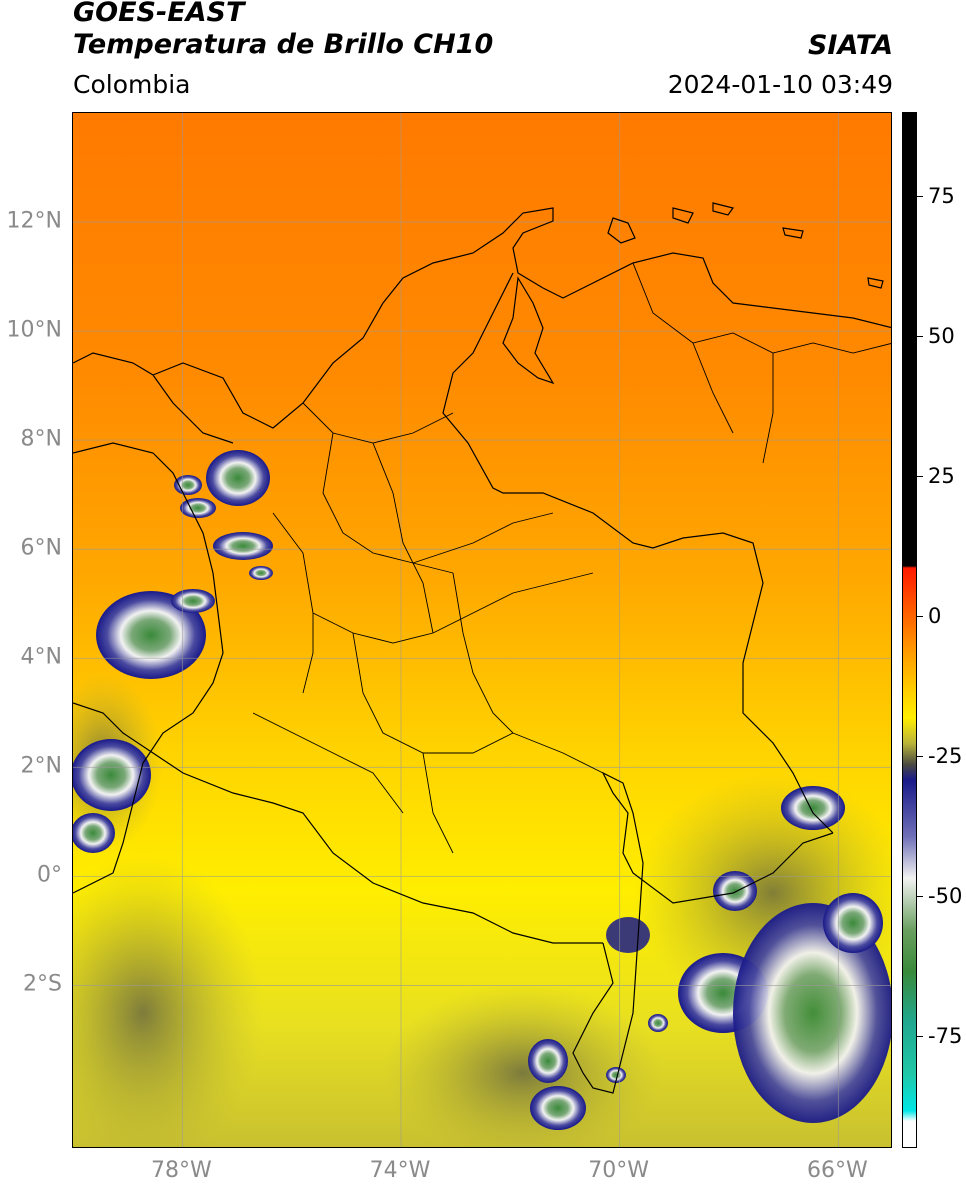 The height and width of the screenshot is (1190, 966). I want to click on latitude-tick-label: 10°N, so click(34, 330).